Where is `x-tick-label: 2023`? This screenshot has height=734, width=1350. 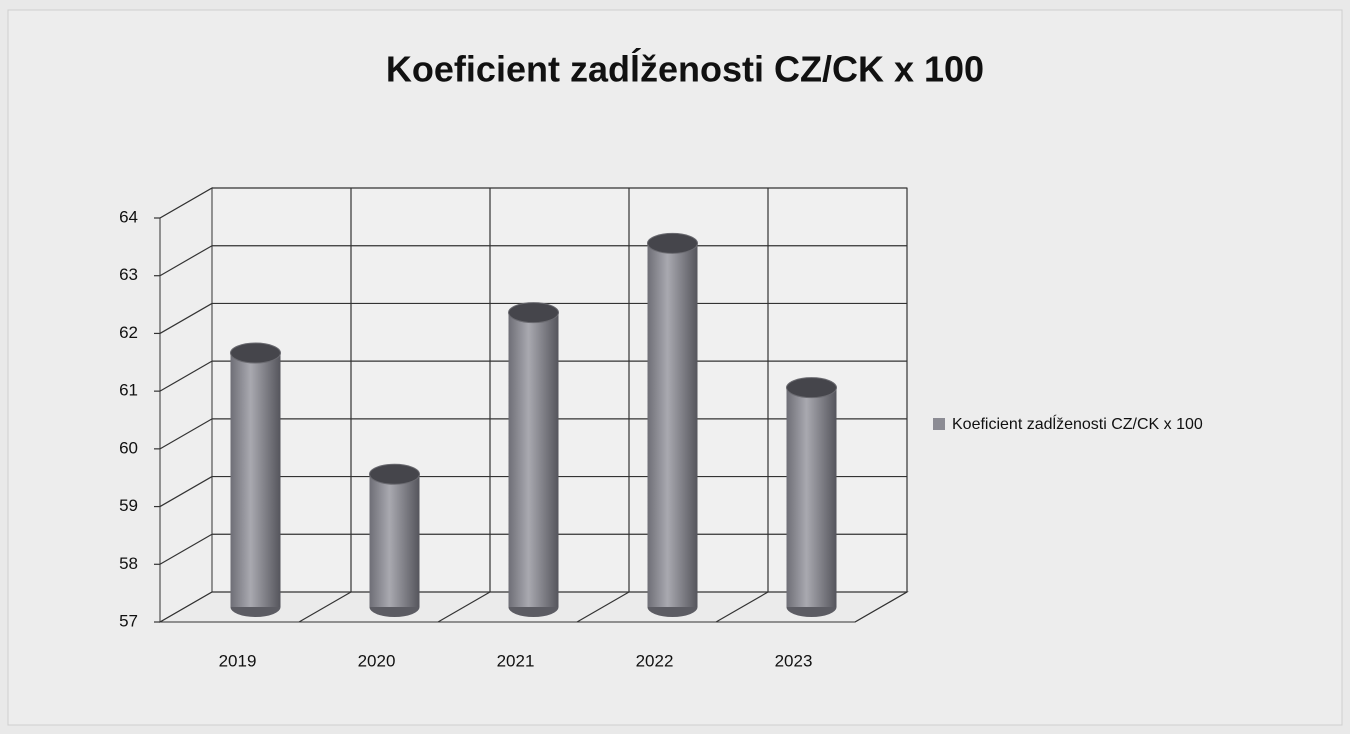
x-tick-label: 2023 is located at coordinates (794, 660).